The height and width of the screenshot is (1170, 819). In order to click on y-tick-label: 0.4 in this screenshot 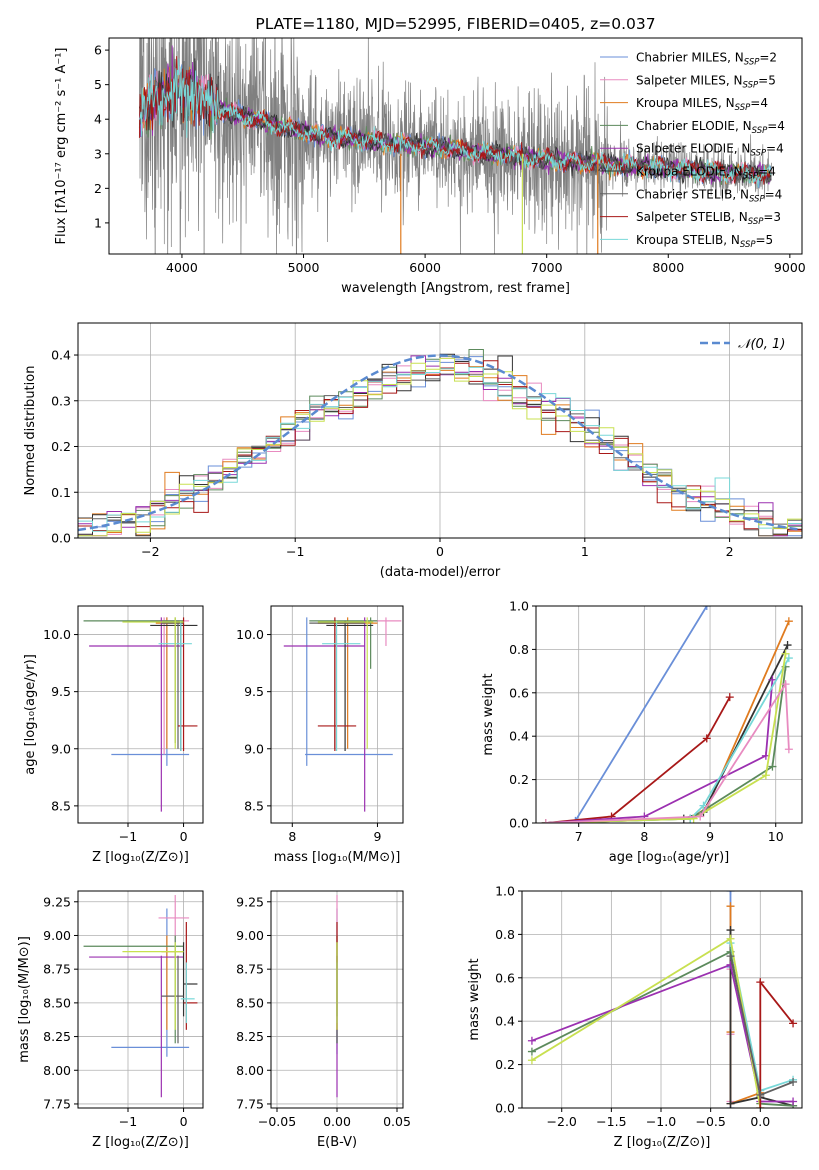, I will do `click(519, 736)`.